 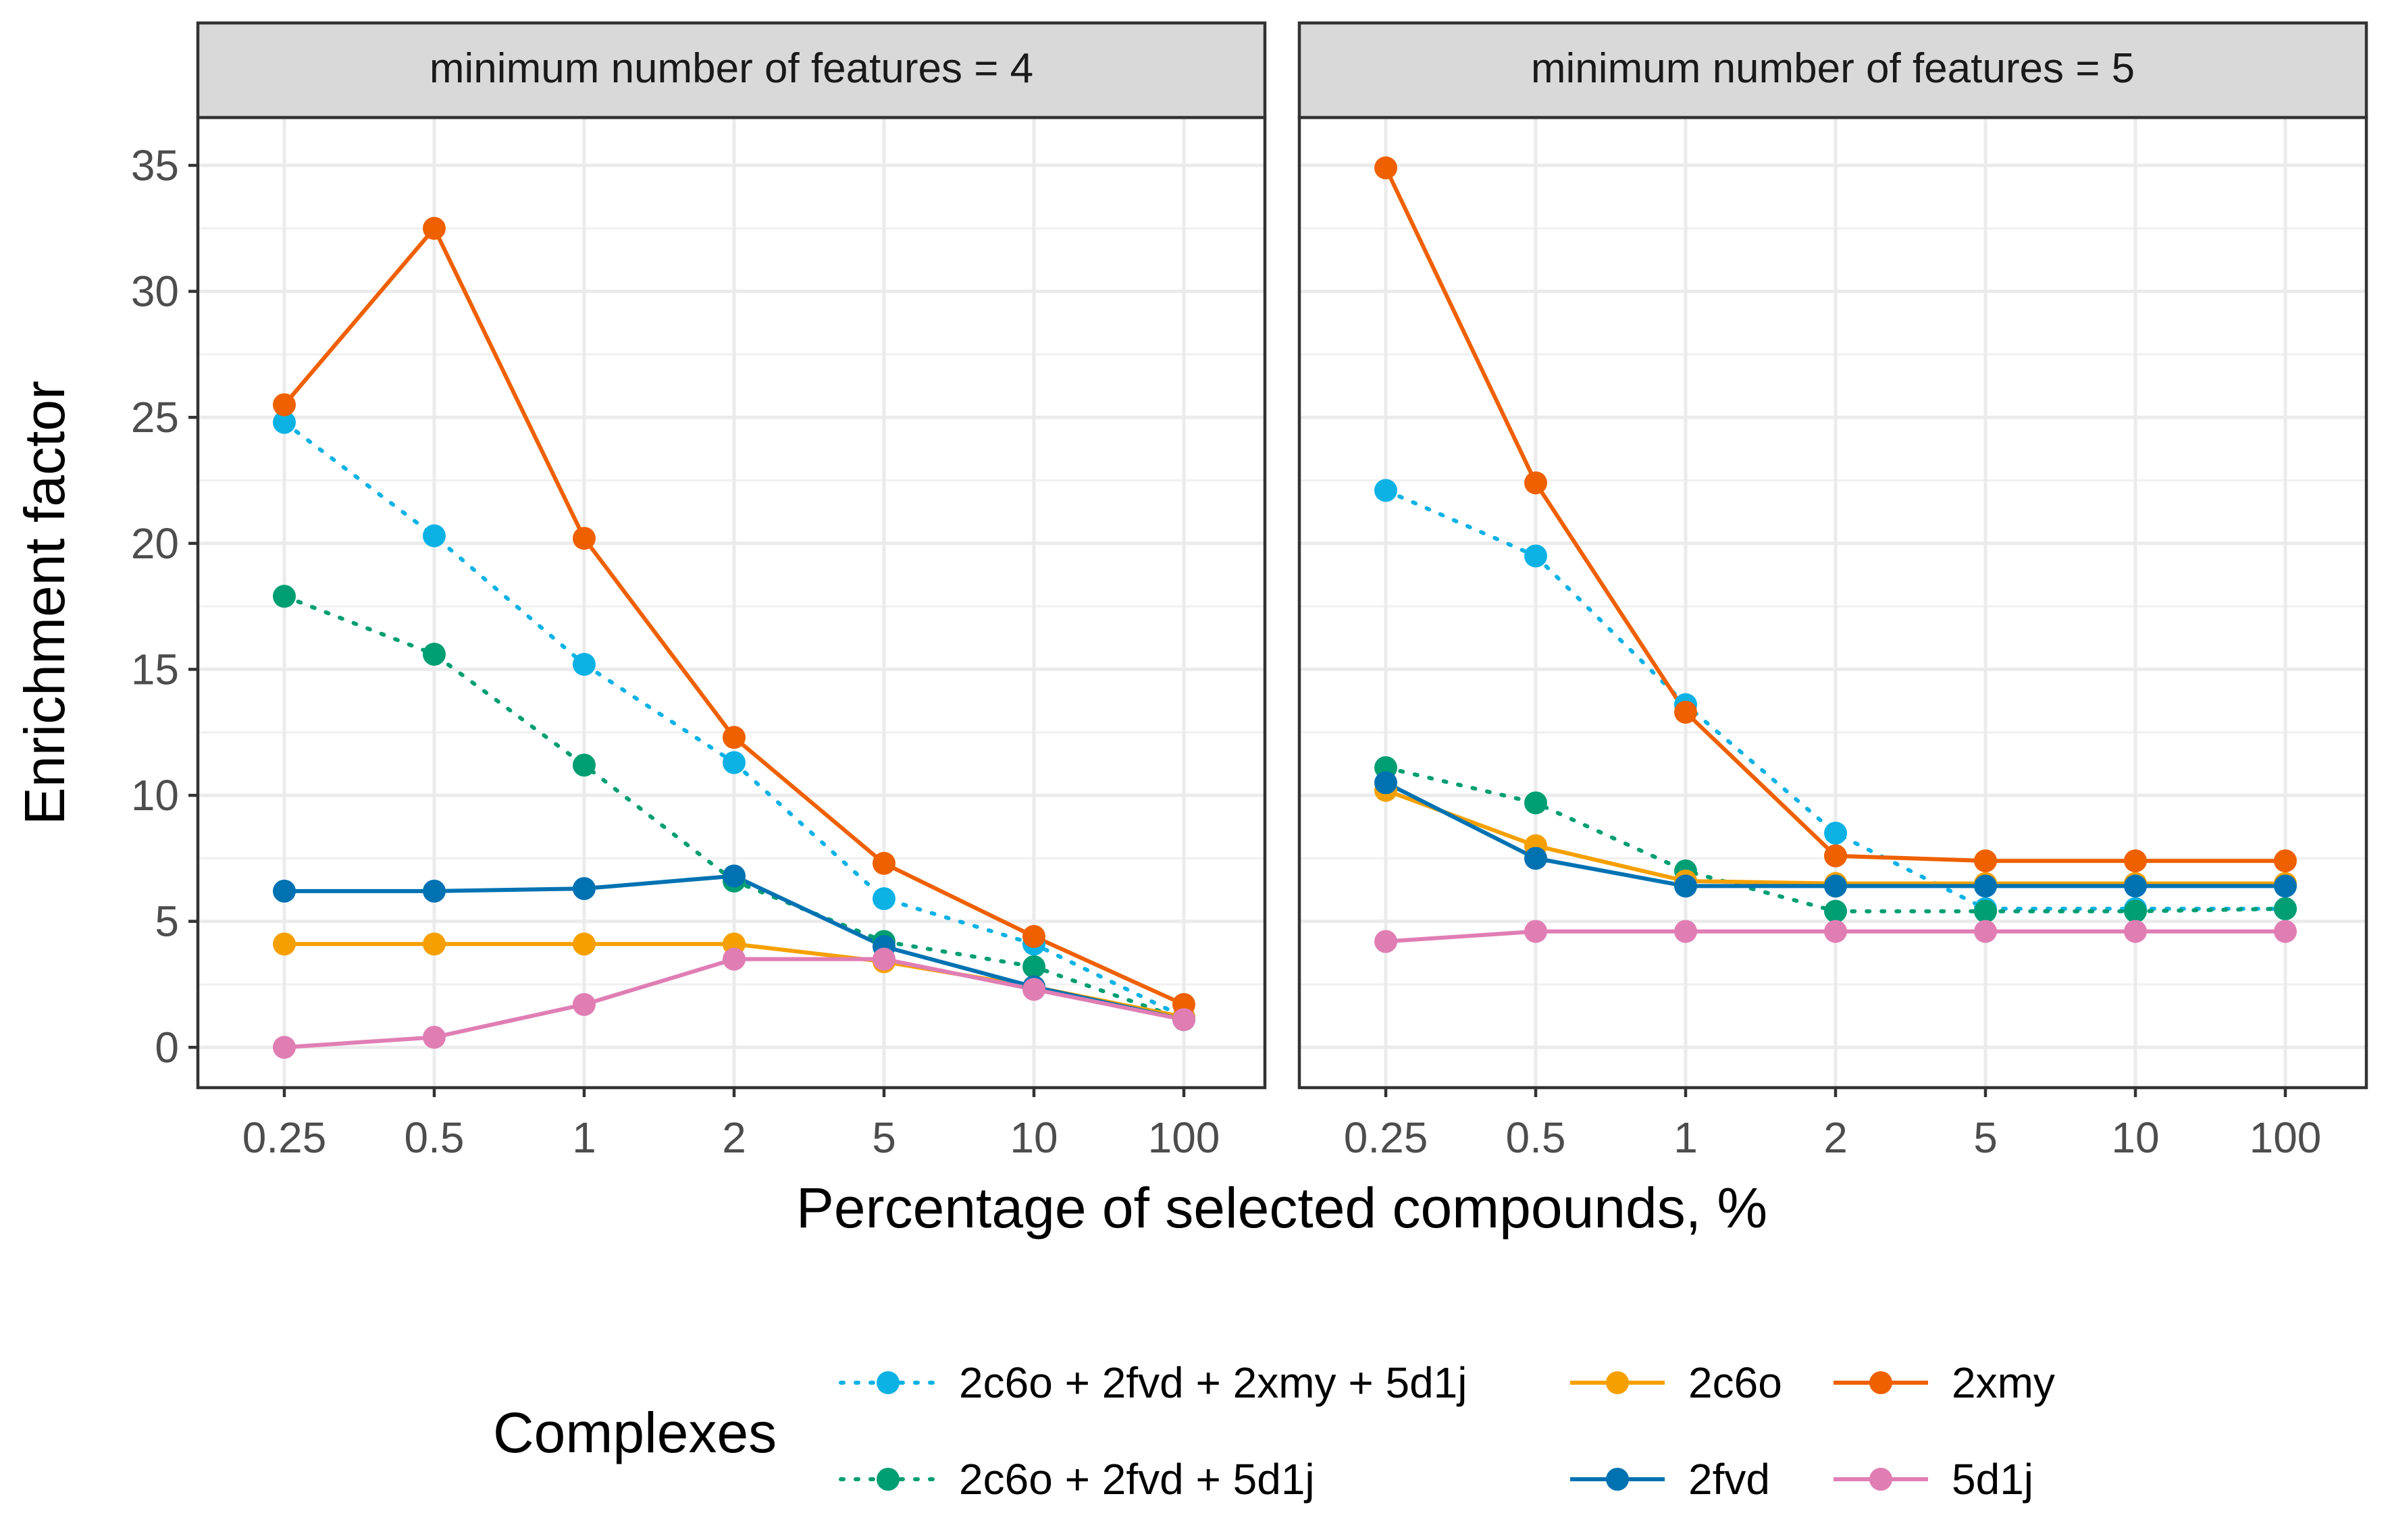 What do you see at coordinates (164, 606) in the screenshot?
I see `y-axis: 0 5 10 15 20 25 30 35` at bounding box center [164, 606].